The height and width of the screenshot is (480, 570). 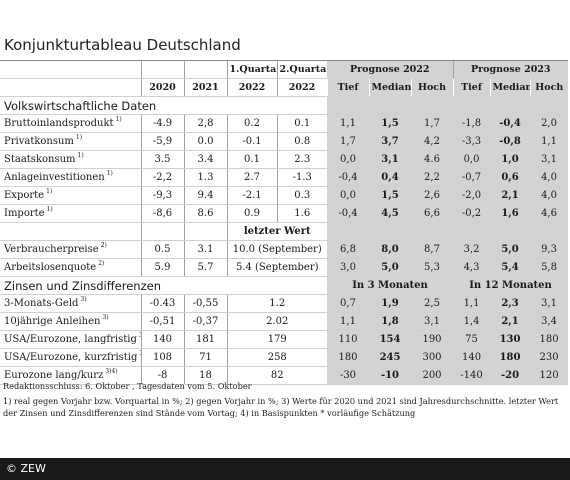 I want to click on f23-hoch: 1,1, so click(x=549, y=141).